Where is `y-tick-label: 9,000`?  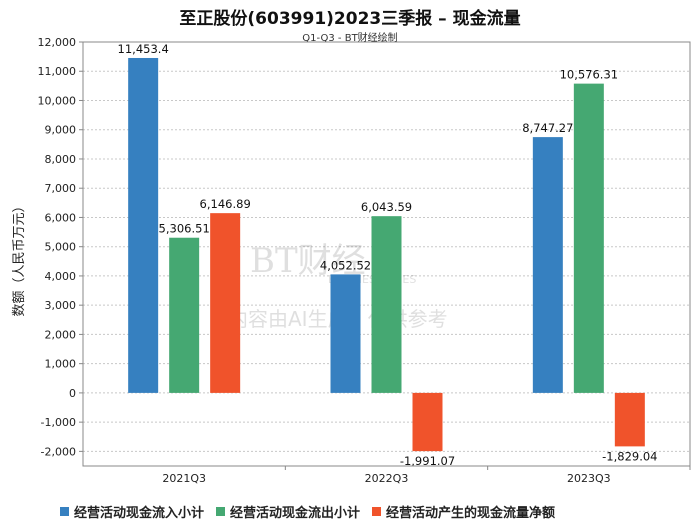 y-tick-label: 9,000 is located at coordinates (61, 130).